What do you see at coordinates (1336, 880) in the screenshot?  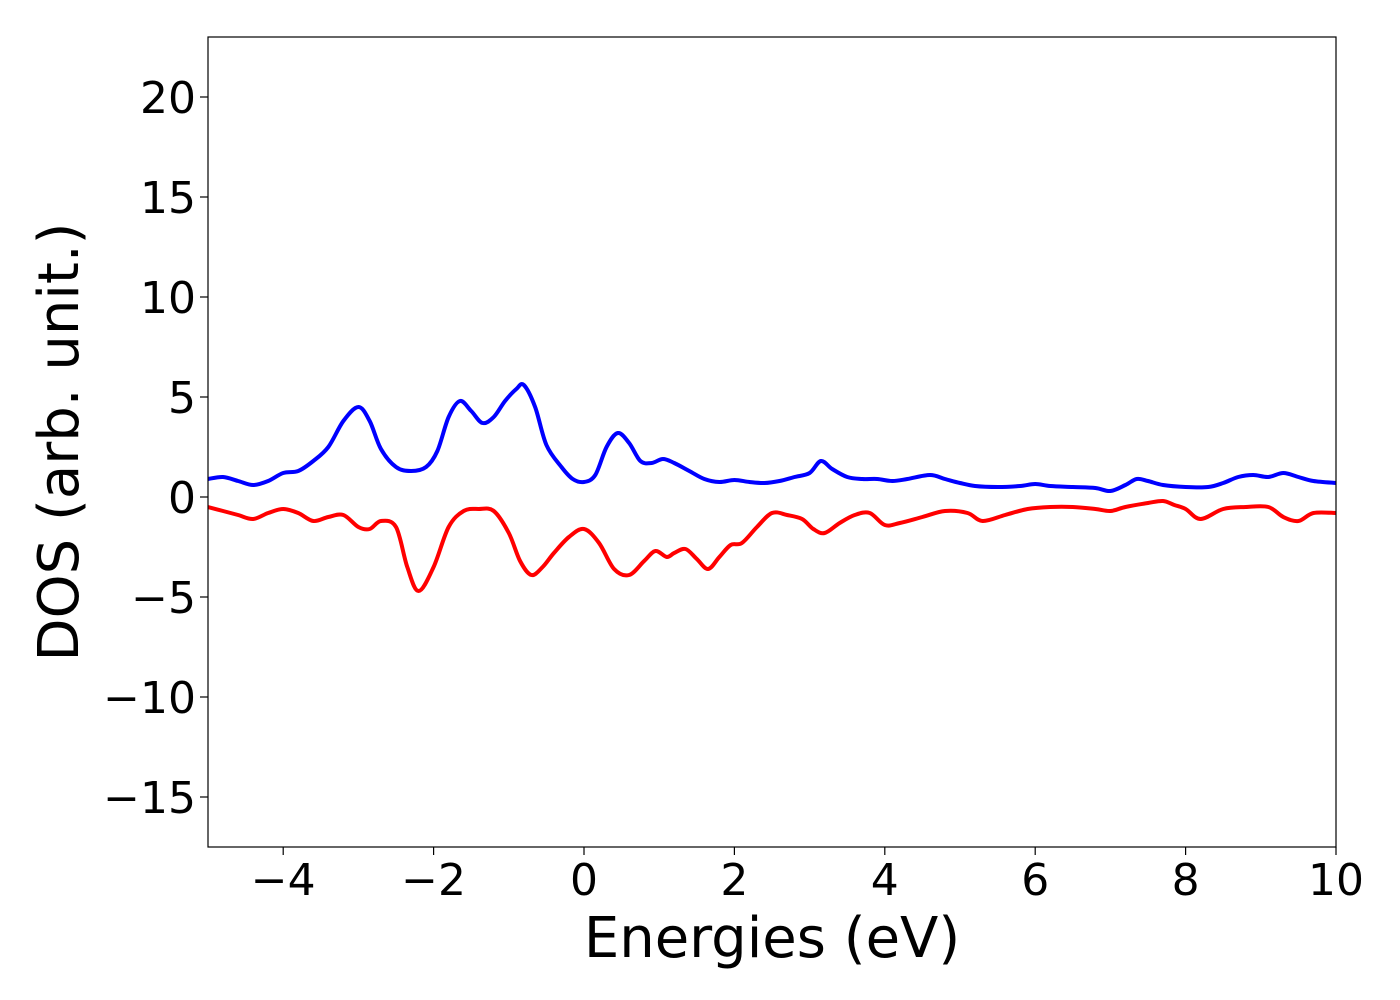 I see `x-tick-label: 10` at bounding box center [1336, 880].